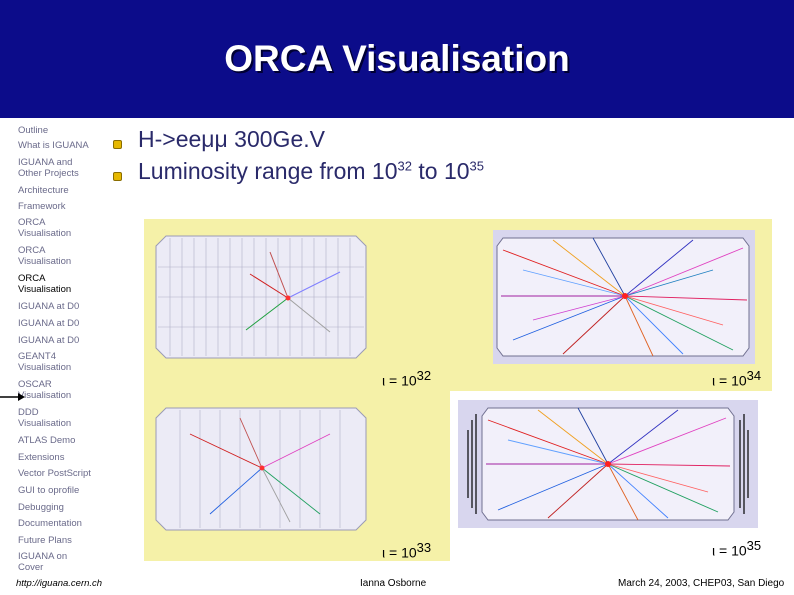 Image resolution: width=794 pixels, height=595 pixels. I want to click on caption-lumi-35: ι = 1035, so click(737, 548).